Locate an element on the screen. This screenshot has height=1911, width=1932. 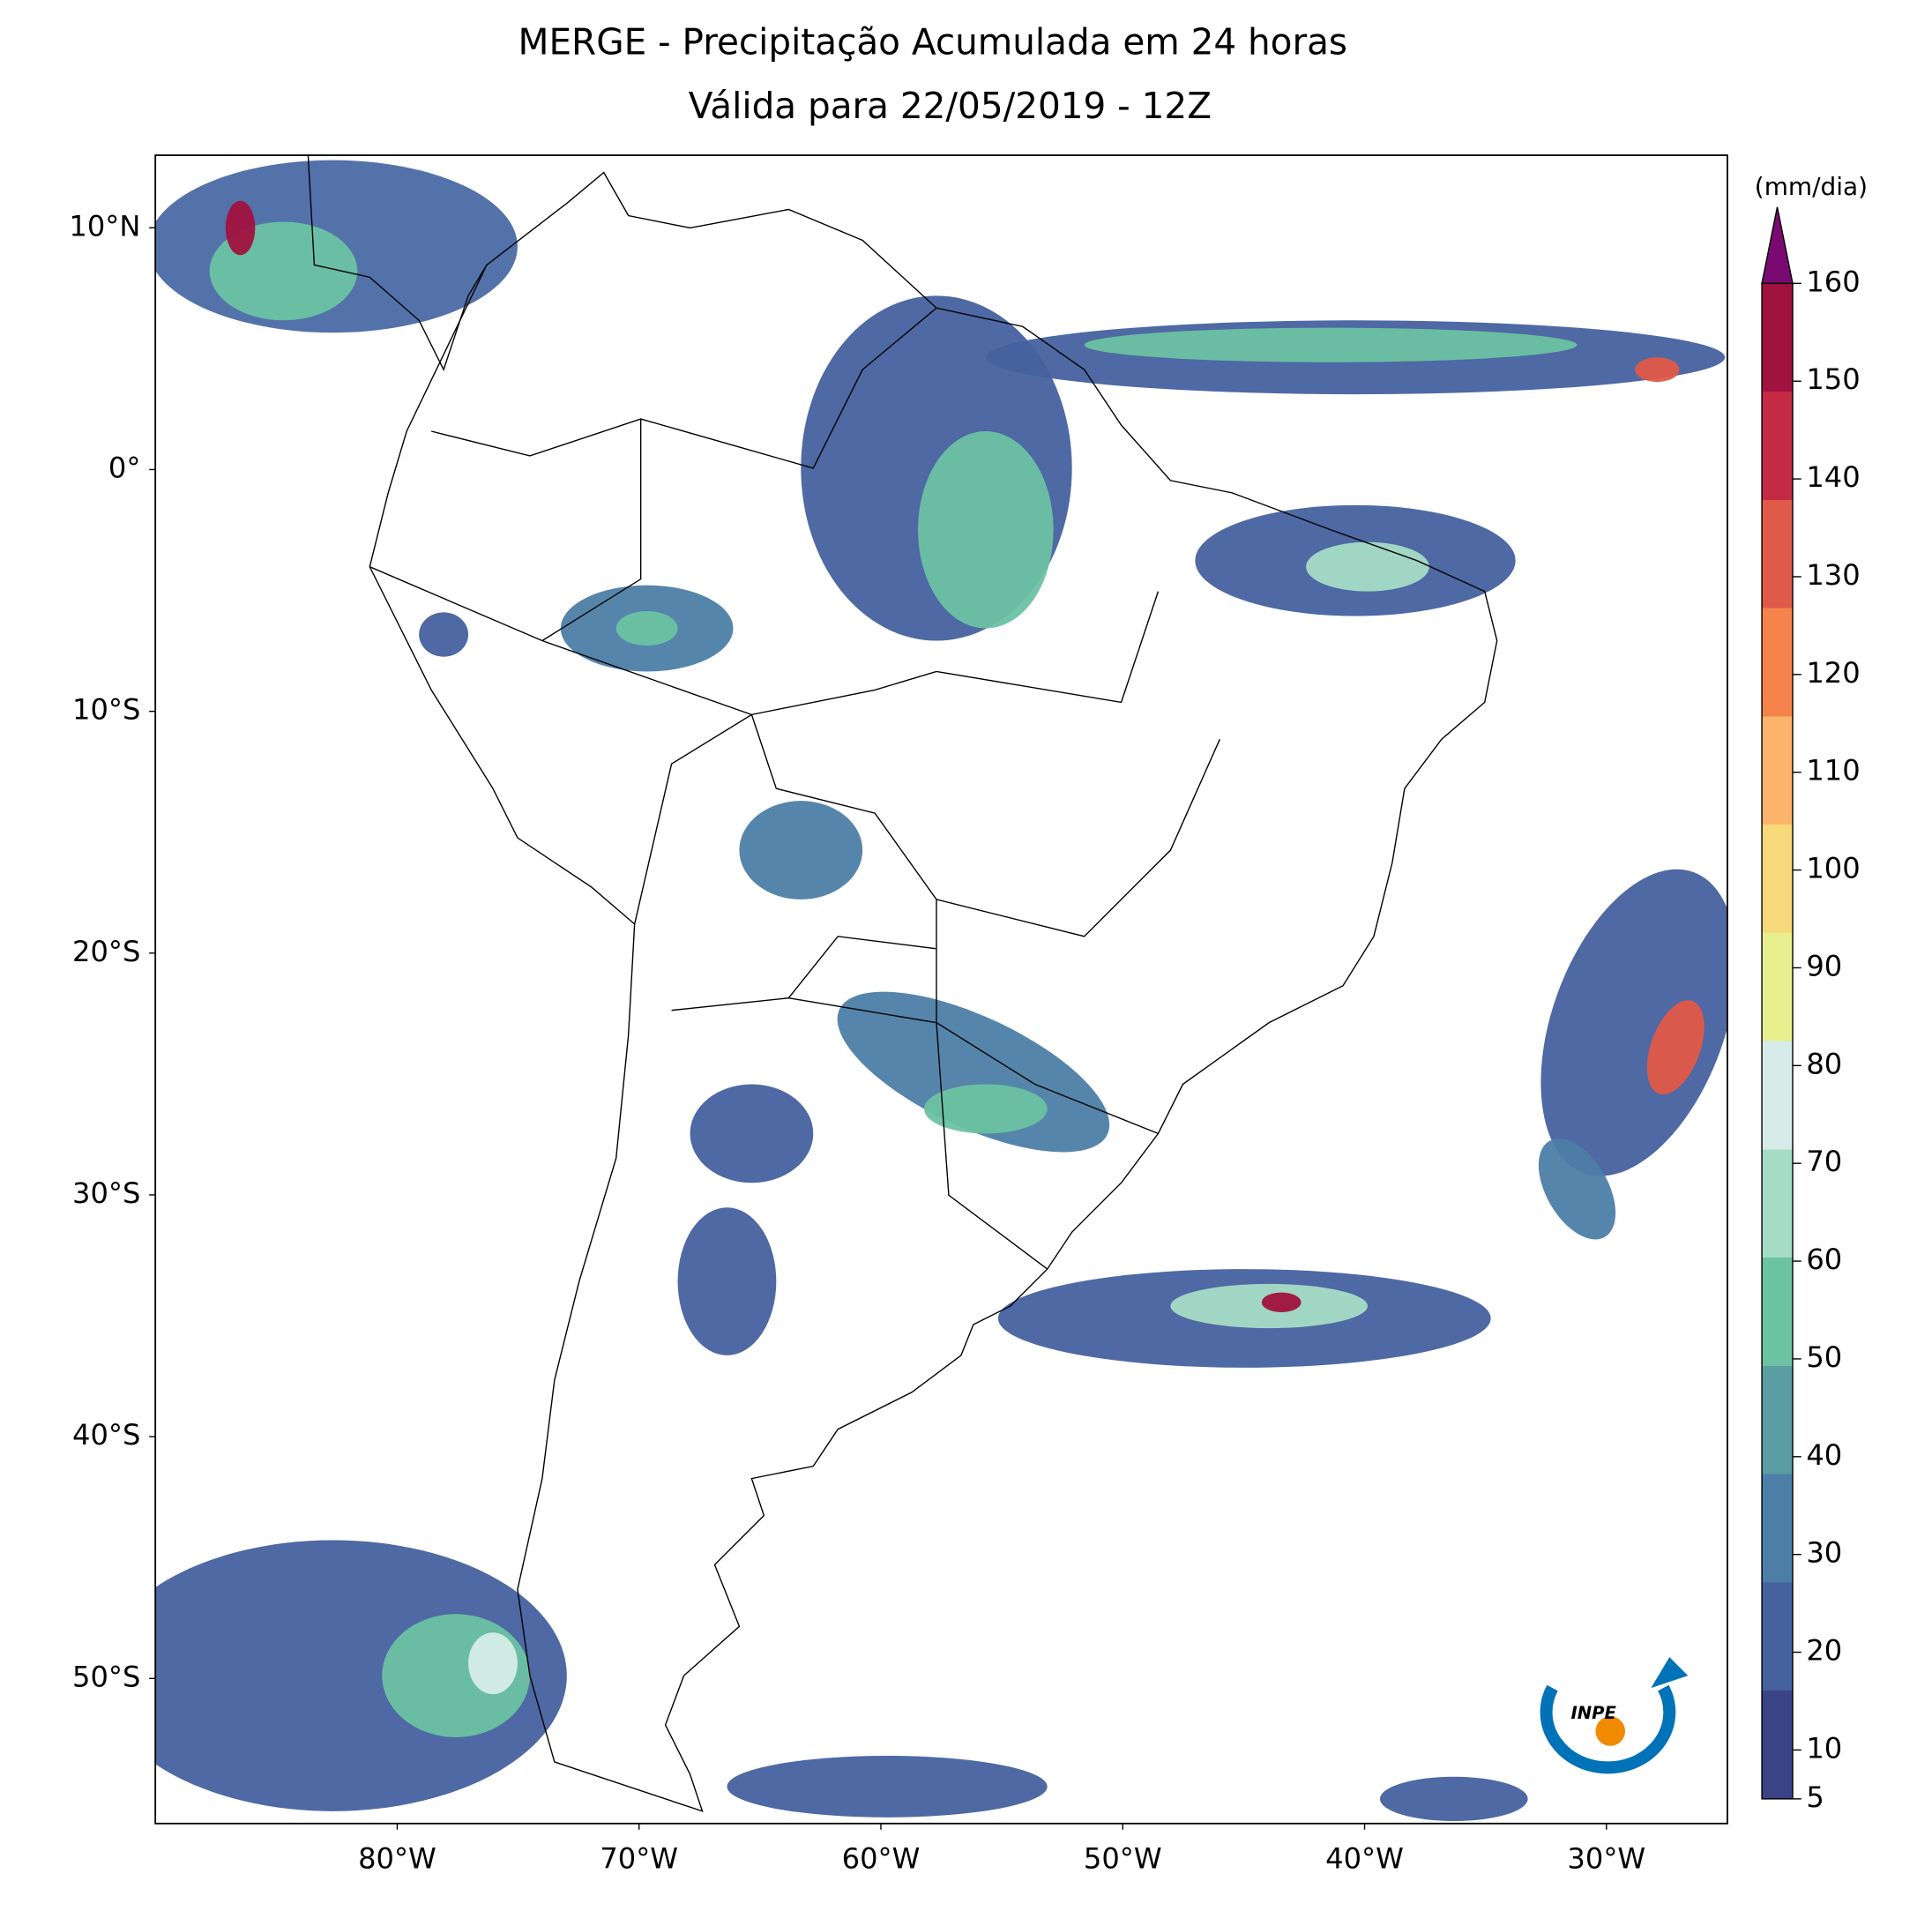
colorbar-tick-label: 50 is located at coordinates (1824, 1357).